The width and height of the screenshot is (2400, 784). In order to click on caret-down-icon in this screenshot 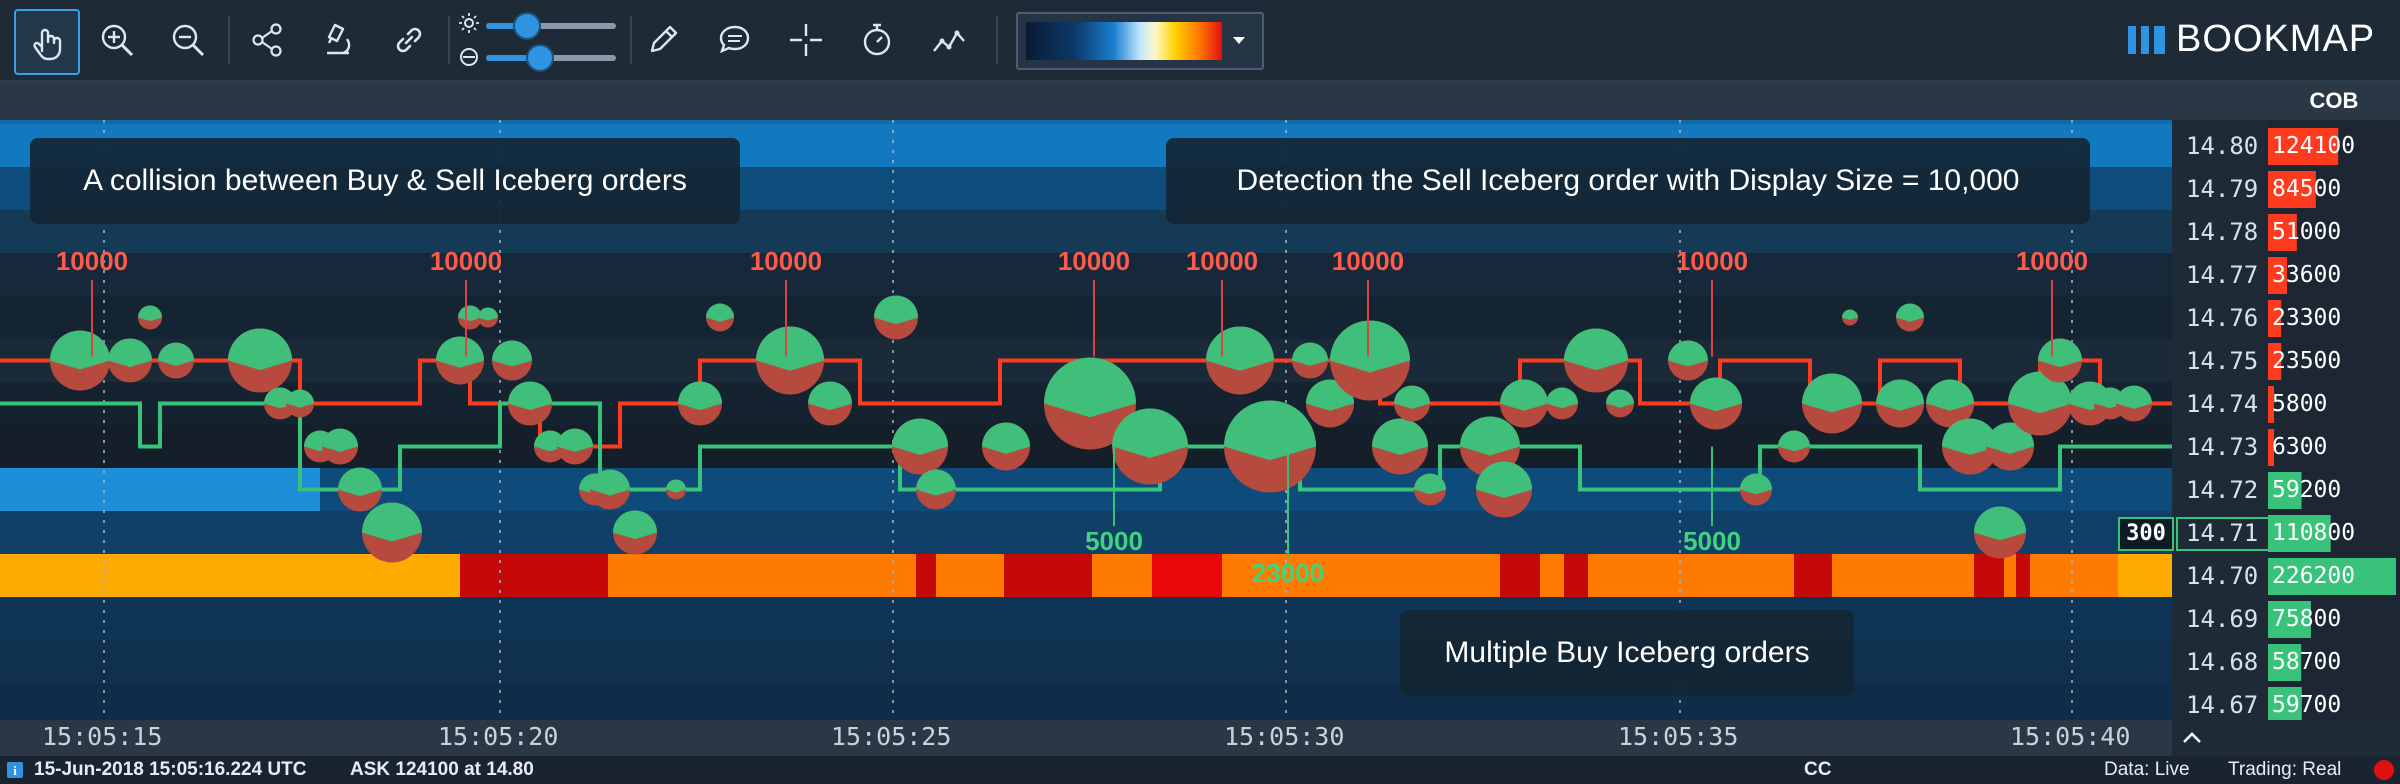, I will do `click(1239, 40)`.